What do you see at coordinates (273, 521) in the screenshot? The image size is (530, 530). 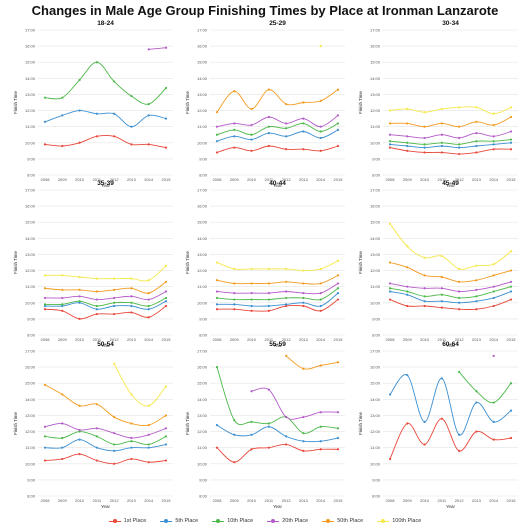 I see `legend-swatch-20th` at bounding box center [273, 521].